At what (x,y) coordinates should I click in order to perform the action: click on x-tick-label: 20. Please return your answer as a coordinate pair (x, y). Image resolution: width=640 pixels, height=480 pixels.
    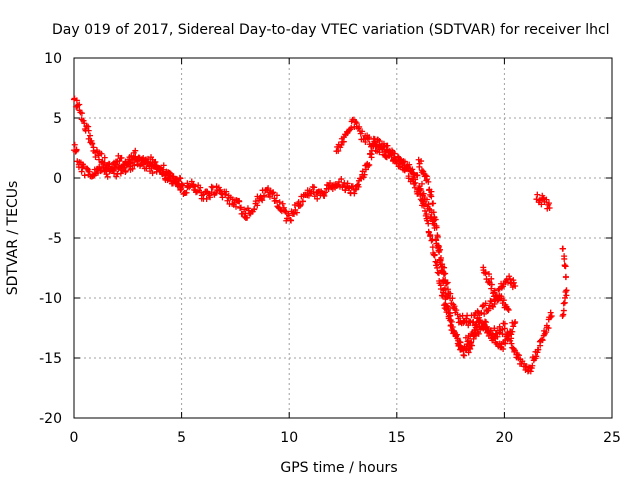
    Looking at the image, I should click on (504, 438).